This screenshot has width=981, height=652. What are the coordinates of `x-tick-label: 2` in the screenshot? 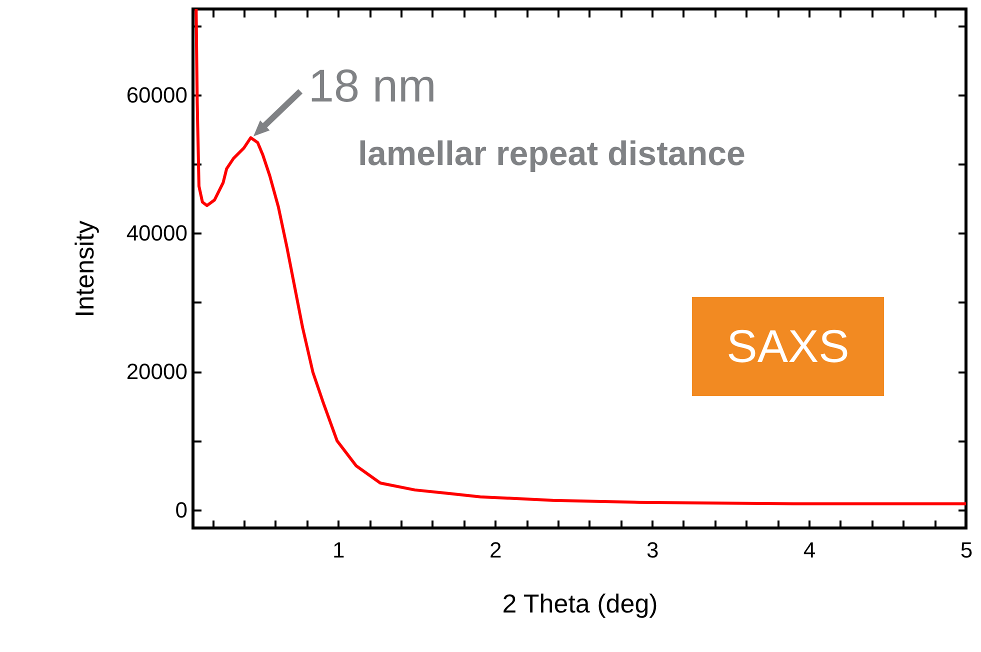 It's located at (496, 550).